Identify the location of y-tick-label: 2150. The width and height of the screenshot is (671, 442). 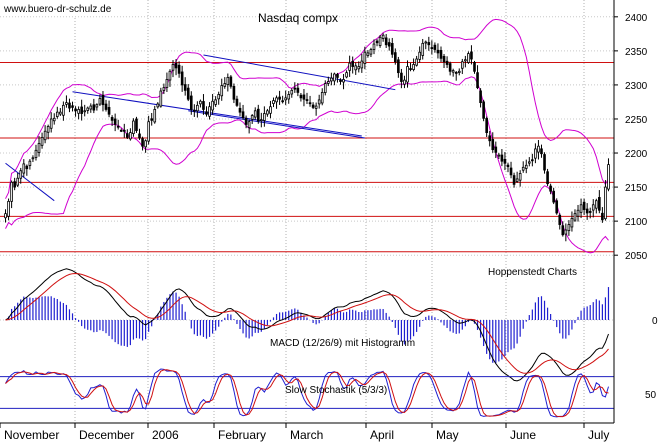
(636, 188).